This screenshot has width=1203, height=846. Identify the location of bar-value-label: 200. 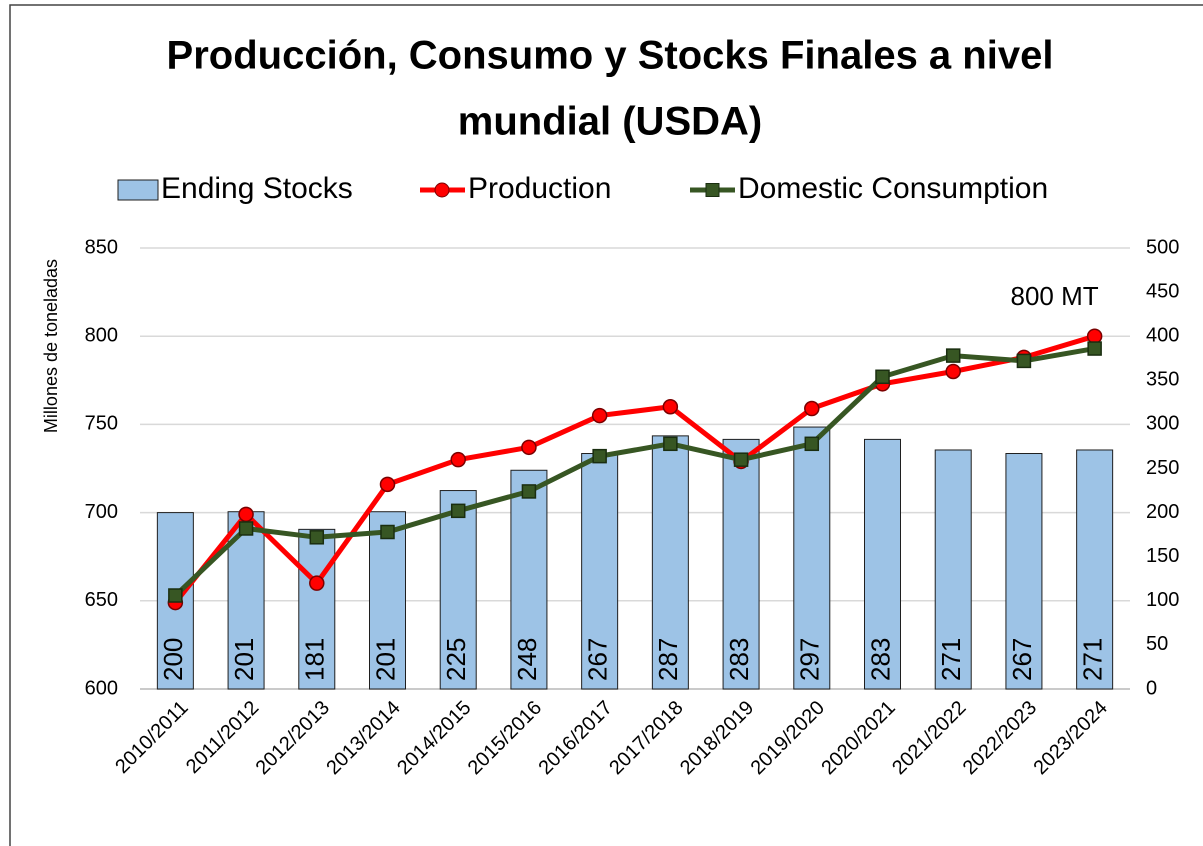
(173, 659).